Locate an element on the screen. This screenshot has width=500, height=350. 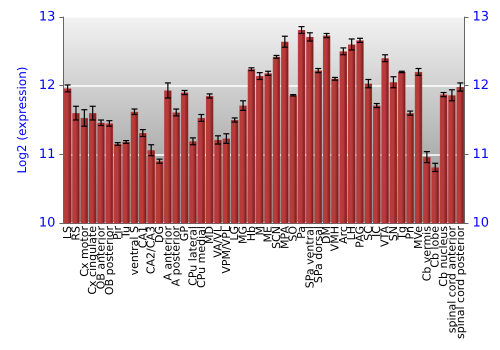
y2-tick-label: 13 is located at coordinates (481, 17).